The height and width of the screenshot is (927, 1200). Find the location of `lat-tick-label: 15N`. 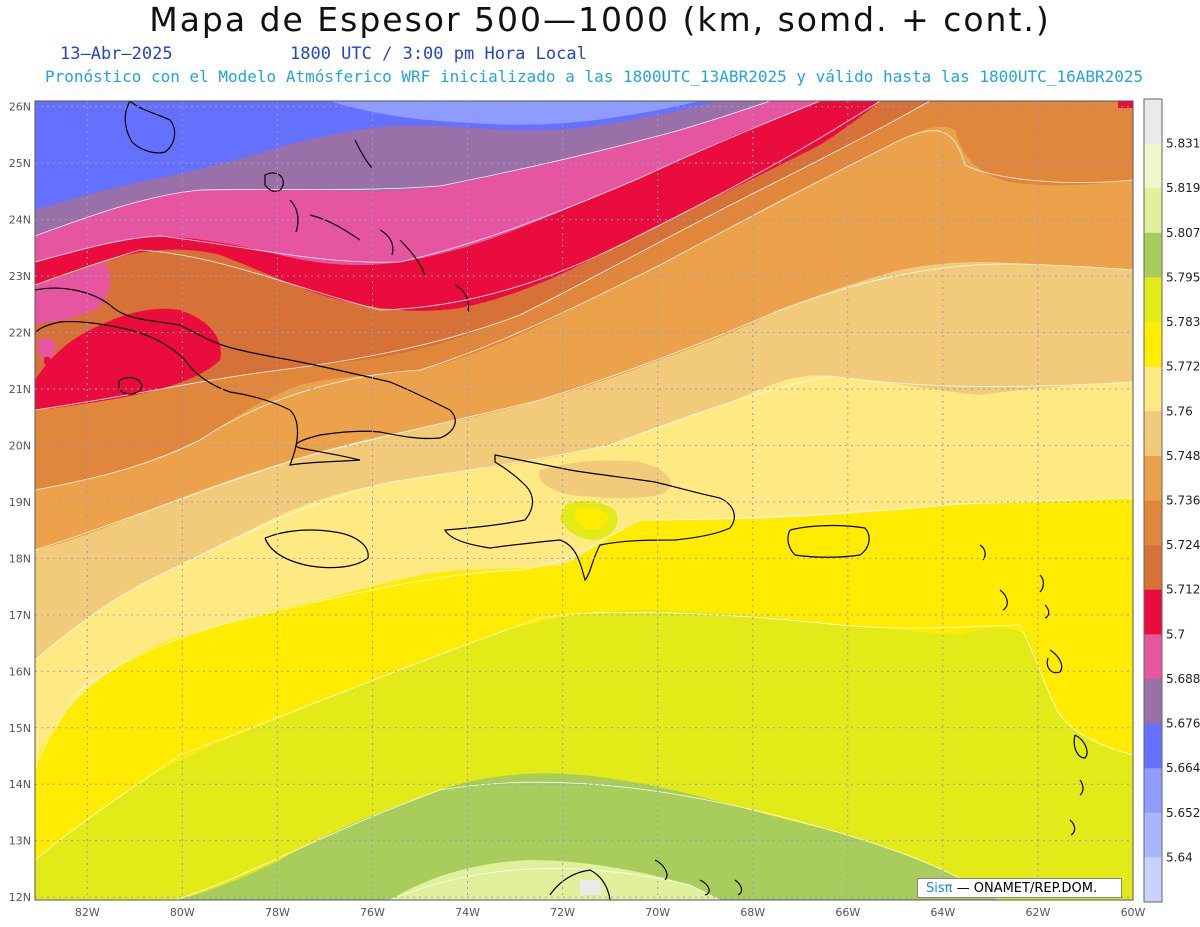

lat-tick-label: 15N is located at coordinates (20, 728).